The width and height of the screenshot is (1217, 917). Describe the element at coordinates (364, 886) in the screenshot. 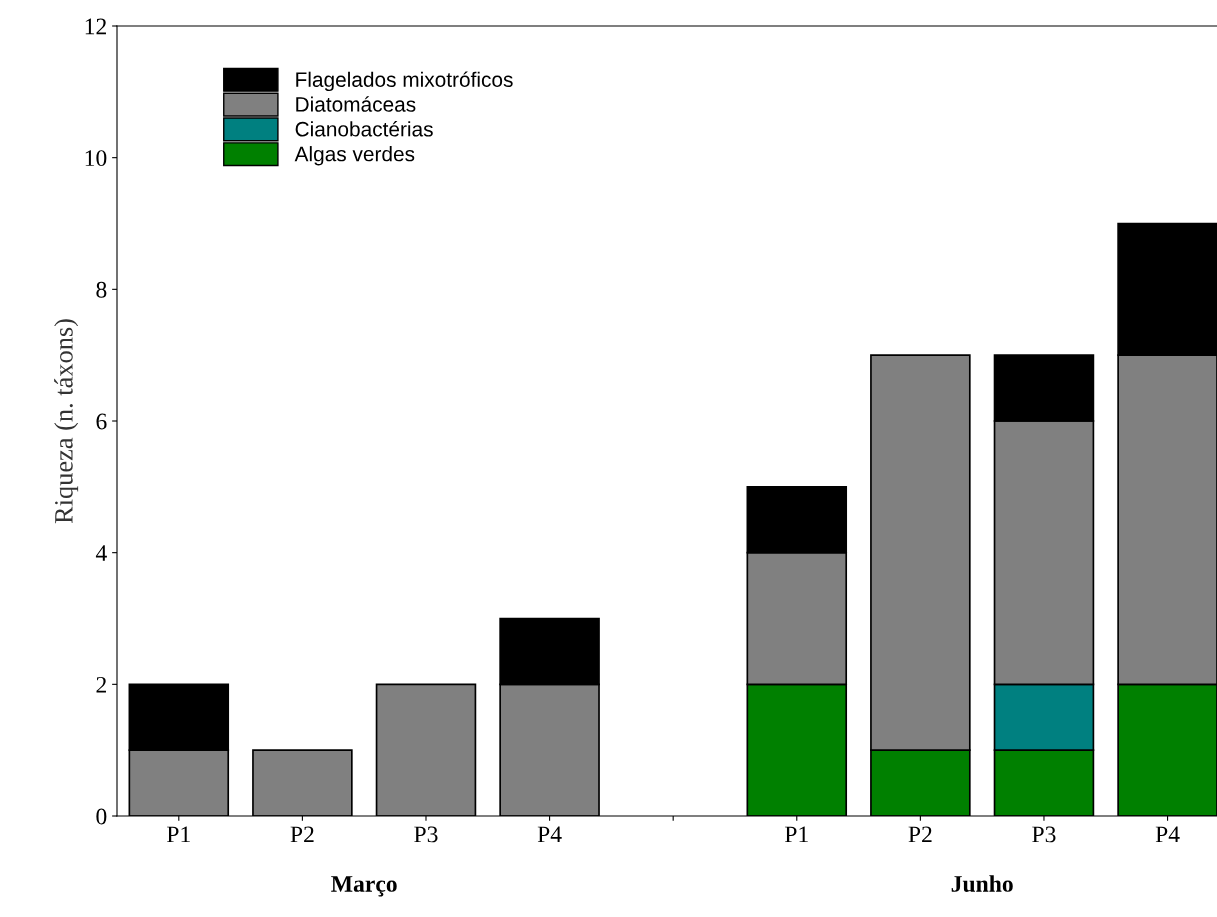

I see `text: Março` at that location.